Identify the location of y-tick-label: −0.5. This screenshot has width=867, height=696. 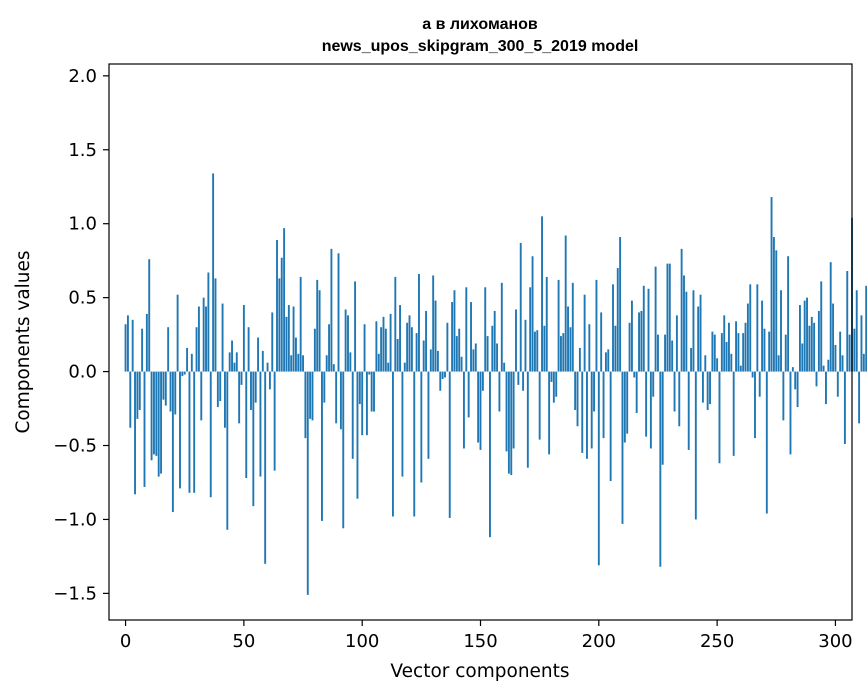
(75, 446).